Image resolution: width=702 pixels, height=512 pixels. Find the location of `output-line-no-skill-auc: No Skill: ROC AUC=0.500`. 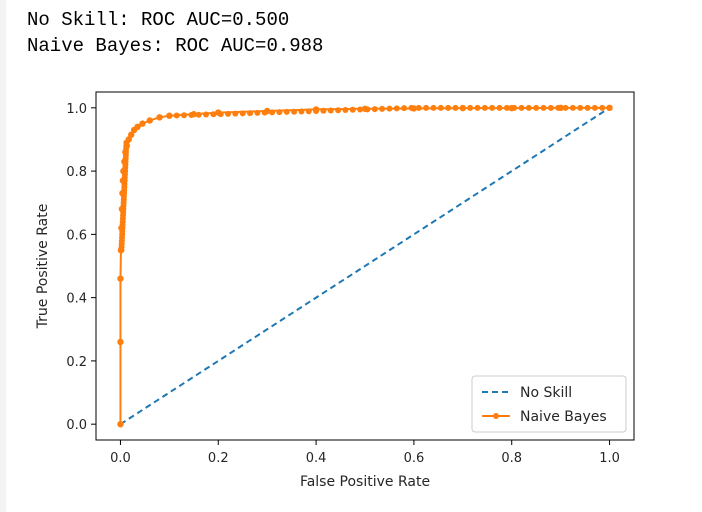

output-line-no-skill-auc: No Skill: ROC AUC=0.500 is located at coordinates (158, 20).